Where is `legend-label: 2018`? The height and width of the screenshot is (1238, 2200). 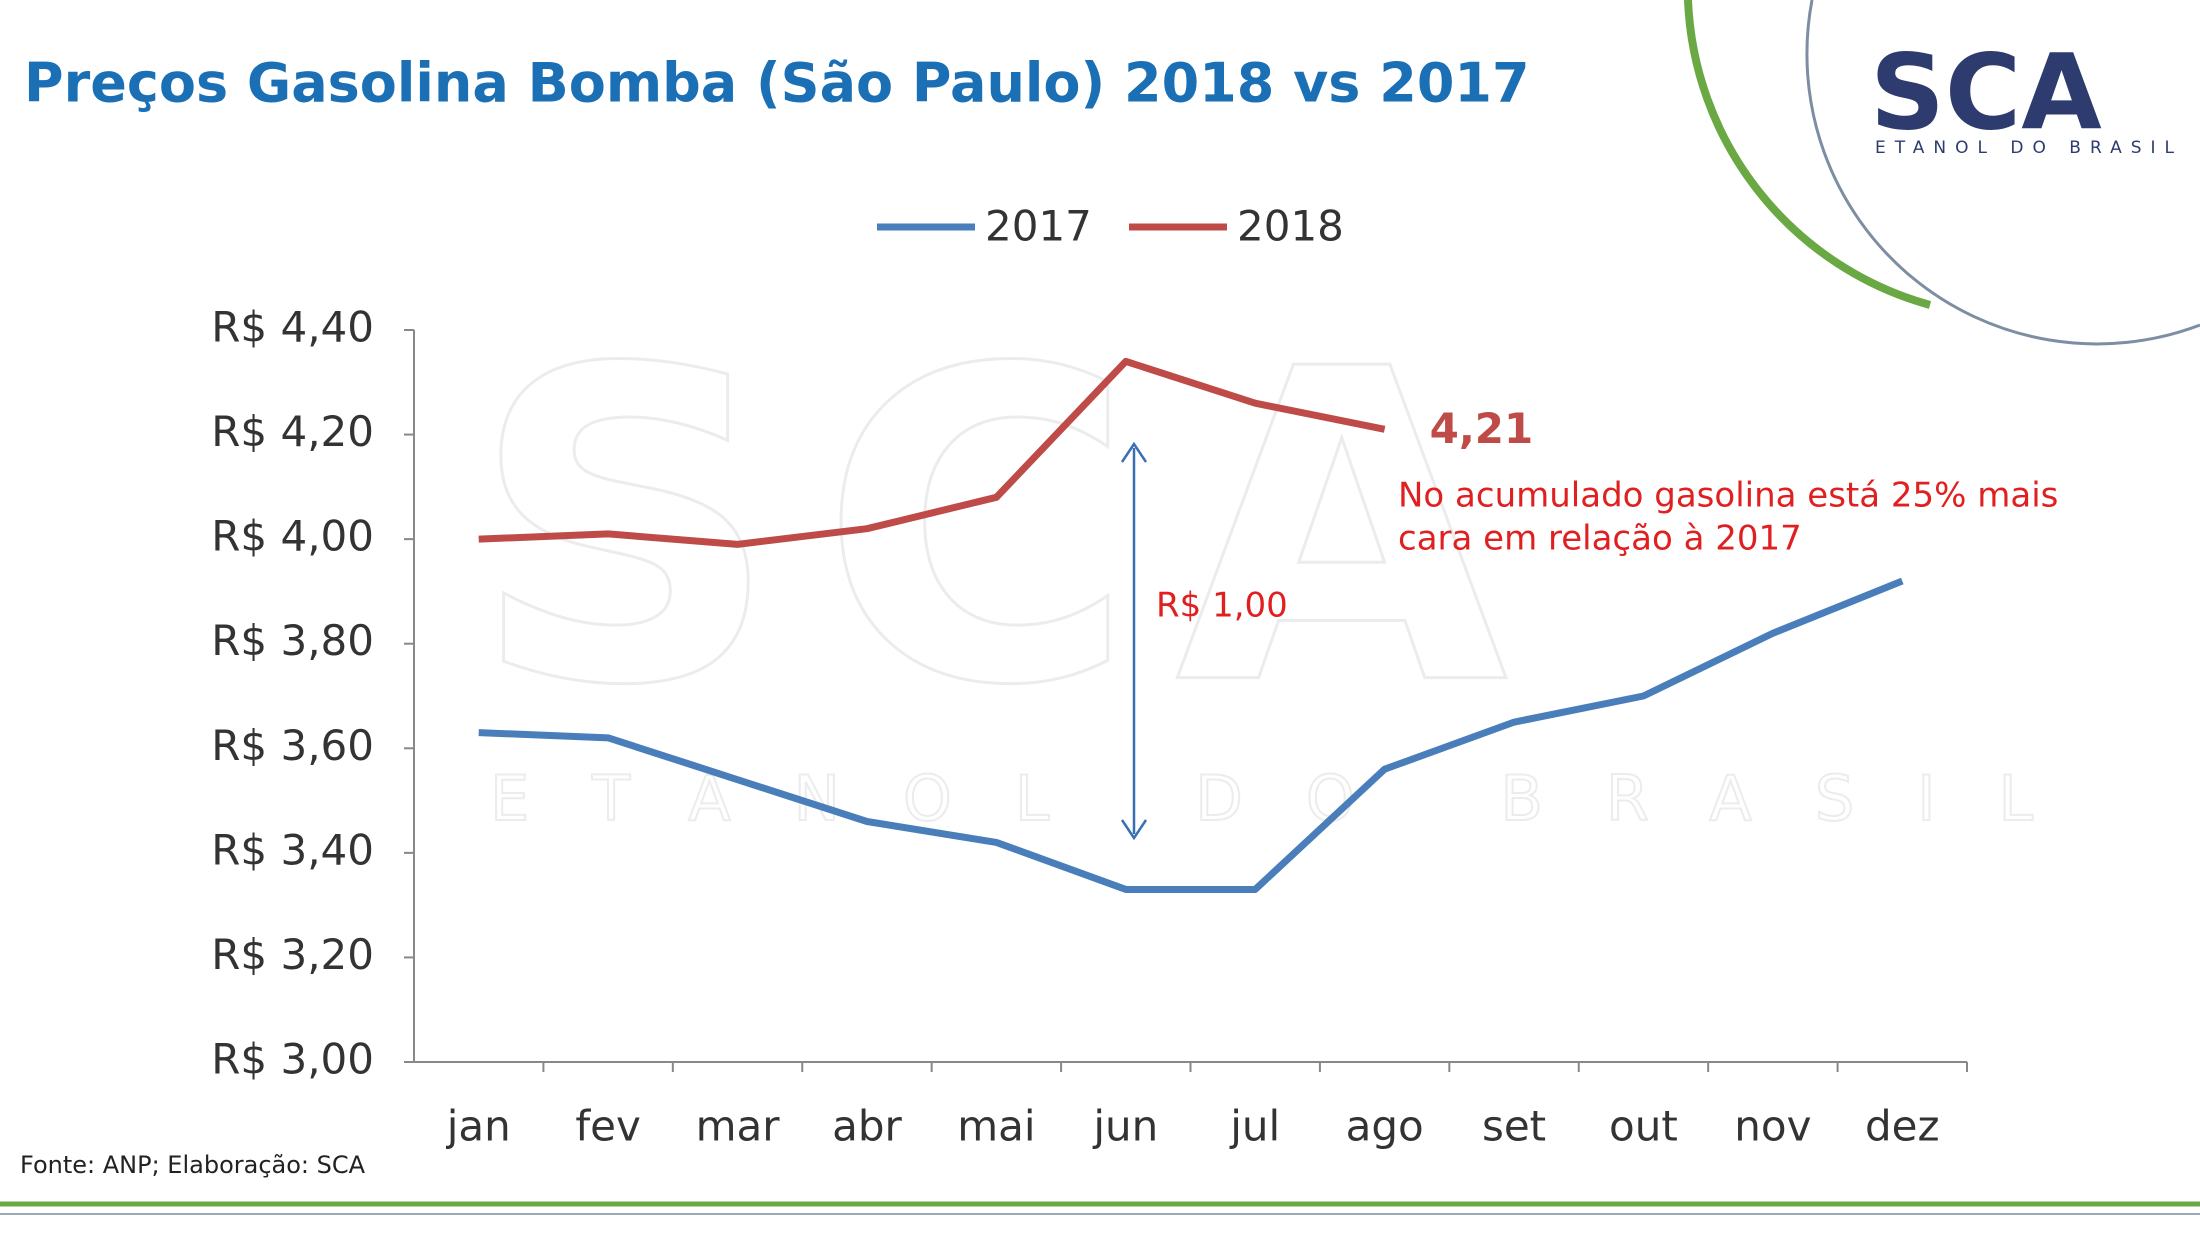 legend-label: 2018 is located at coordinates (1290, 226).